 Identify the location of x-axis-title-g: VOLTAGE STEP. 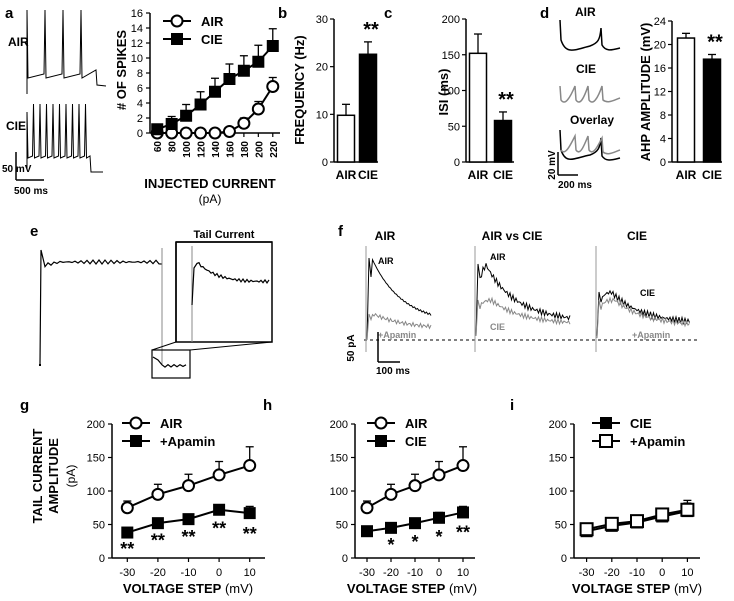
(172, 588).